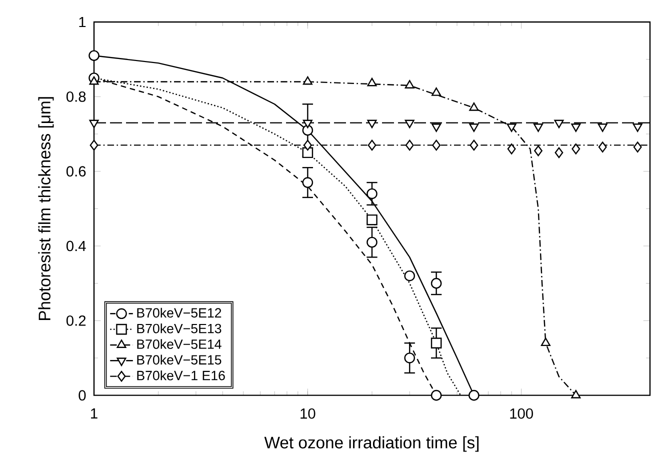 This screenshot has height=466, width=652. What do you see at coordinates (76, 246) in the screenshot?
I see `y-tick-label: 0.4` at bounding box center [76, 246].